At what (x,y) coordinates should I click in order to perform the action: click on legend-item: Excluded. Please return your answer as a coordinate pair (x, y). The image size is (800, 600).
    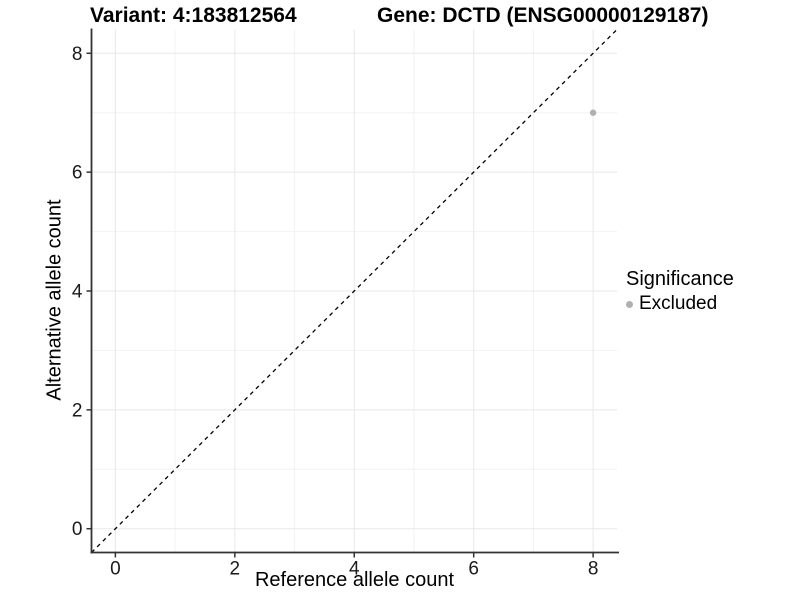
    Looking at the image, I should click on (680, 304).